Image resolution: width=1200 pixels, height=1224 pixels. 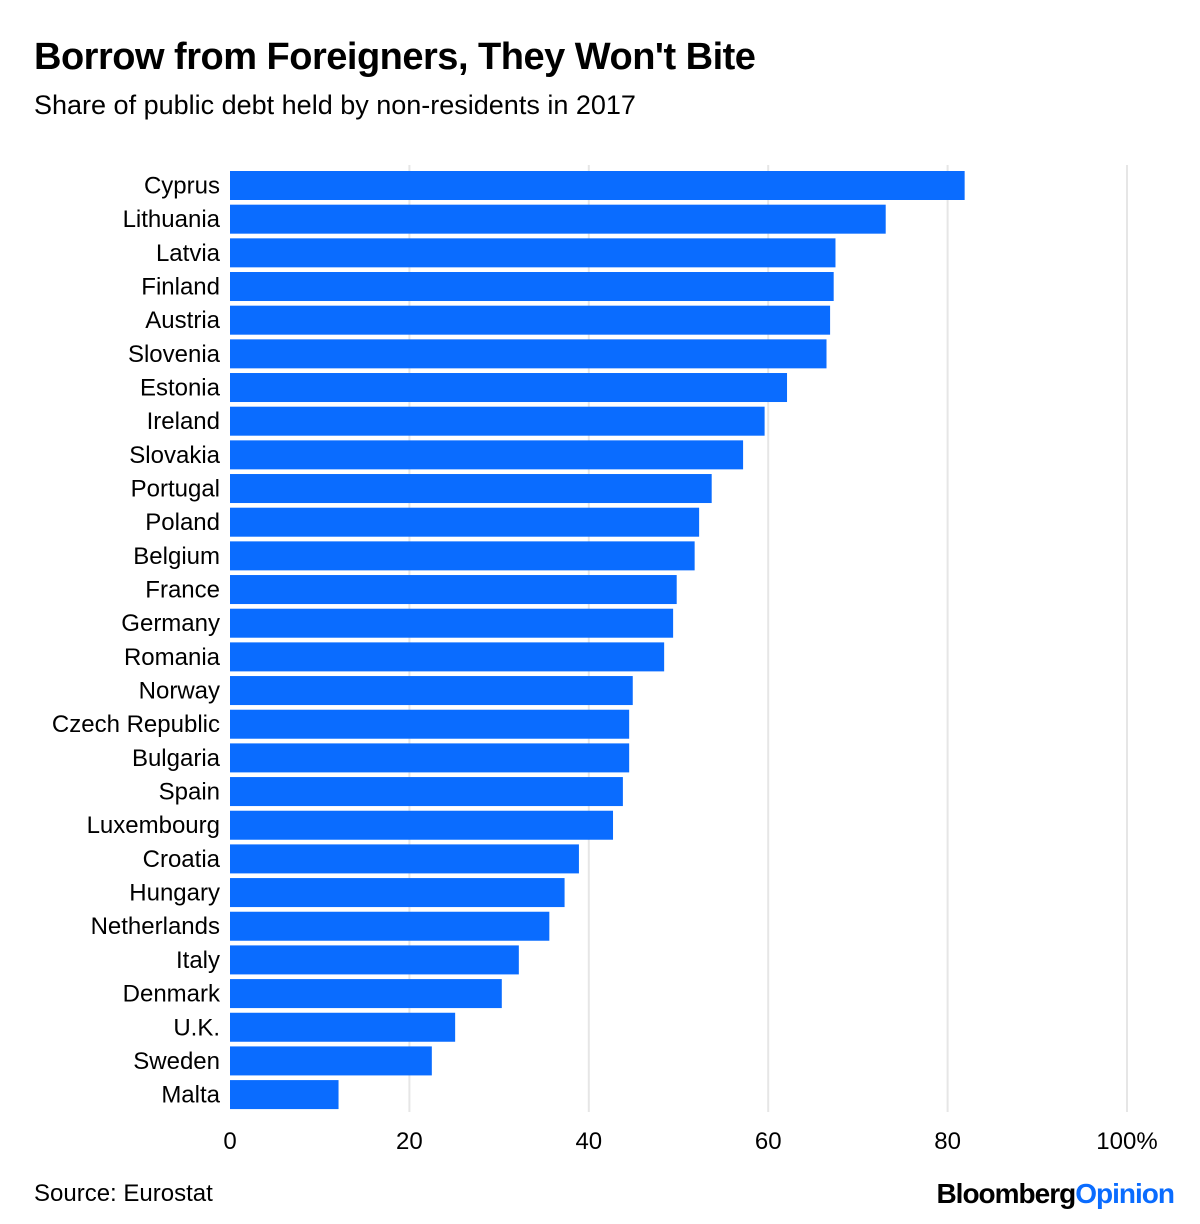 I want to click on category-label: Romania, so click(x=172, y=657).